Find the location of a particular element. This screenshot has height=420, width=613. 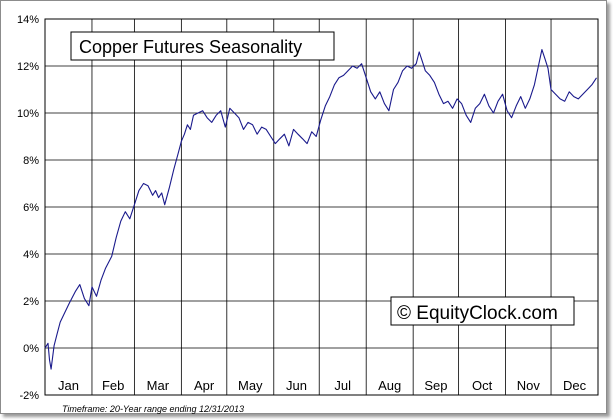

x-tick-label: Apr is located at coordinates (204, 385).